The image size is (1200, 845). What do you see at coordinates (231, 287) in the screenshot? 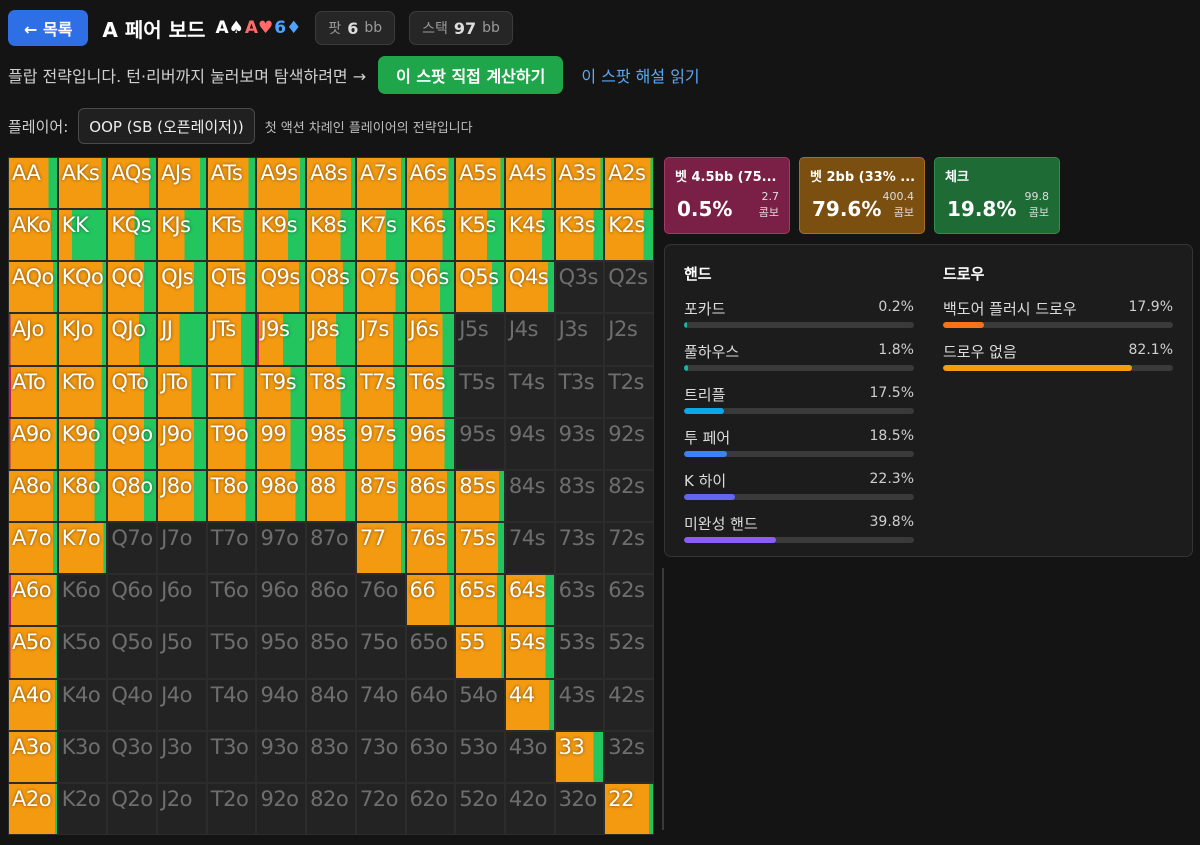
I see `hand-cell: QTs` at bounding box center [231, 287].